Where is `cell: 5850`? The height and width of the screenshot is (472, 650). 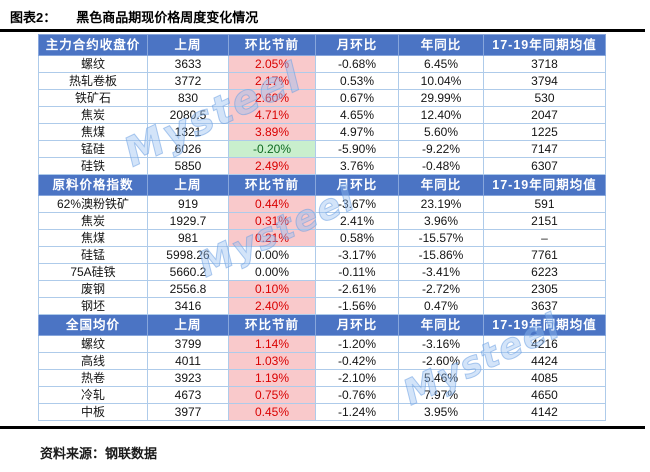
cell: 5850 is located at coordinates (188, 166).